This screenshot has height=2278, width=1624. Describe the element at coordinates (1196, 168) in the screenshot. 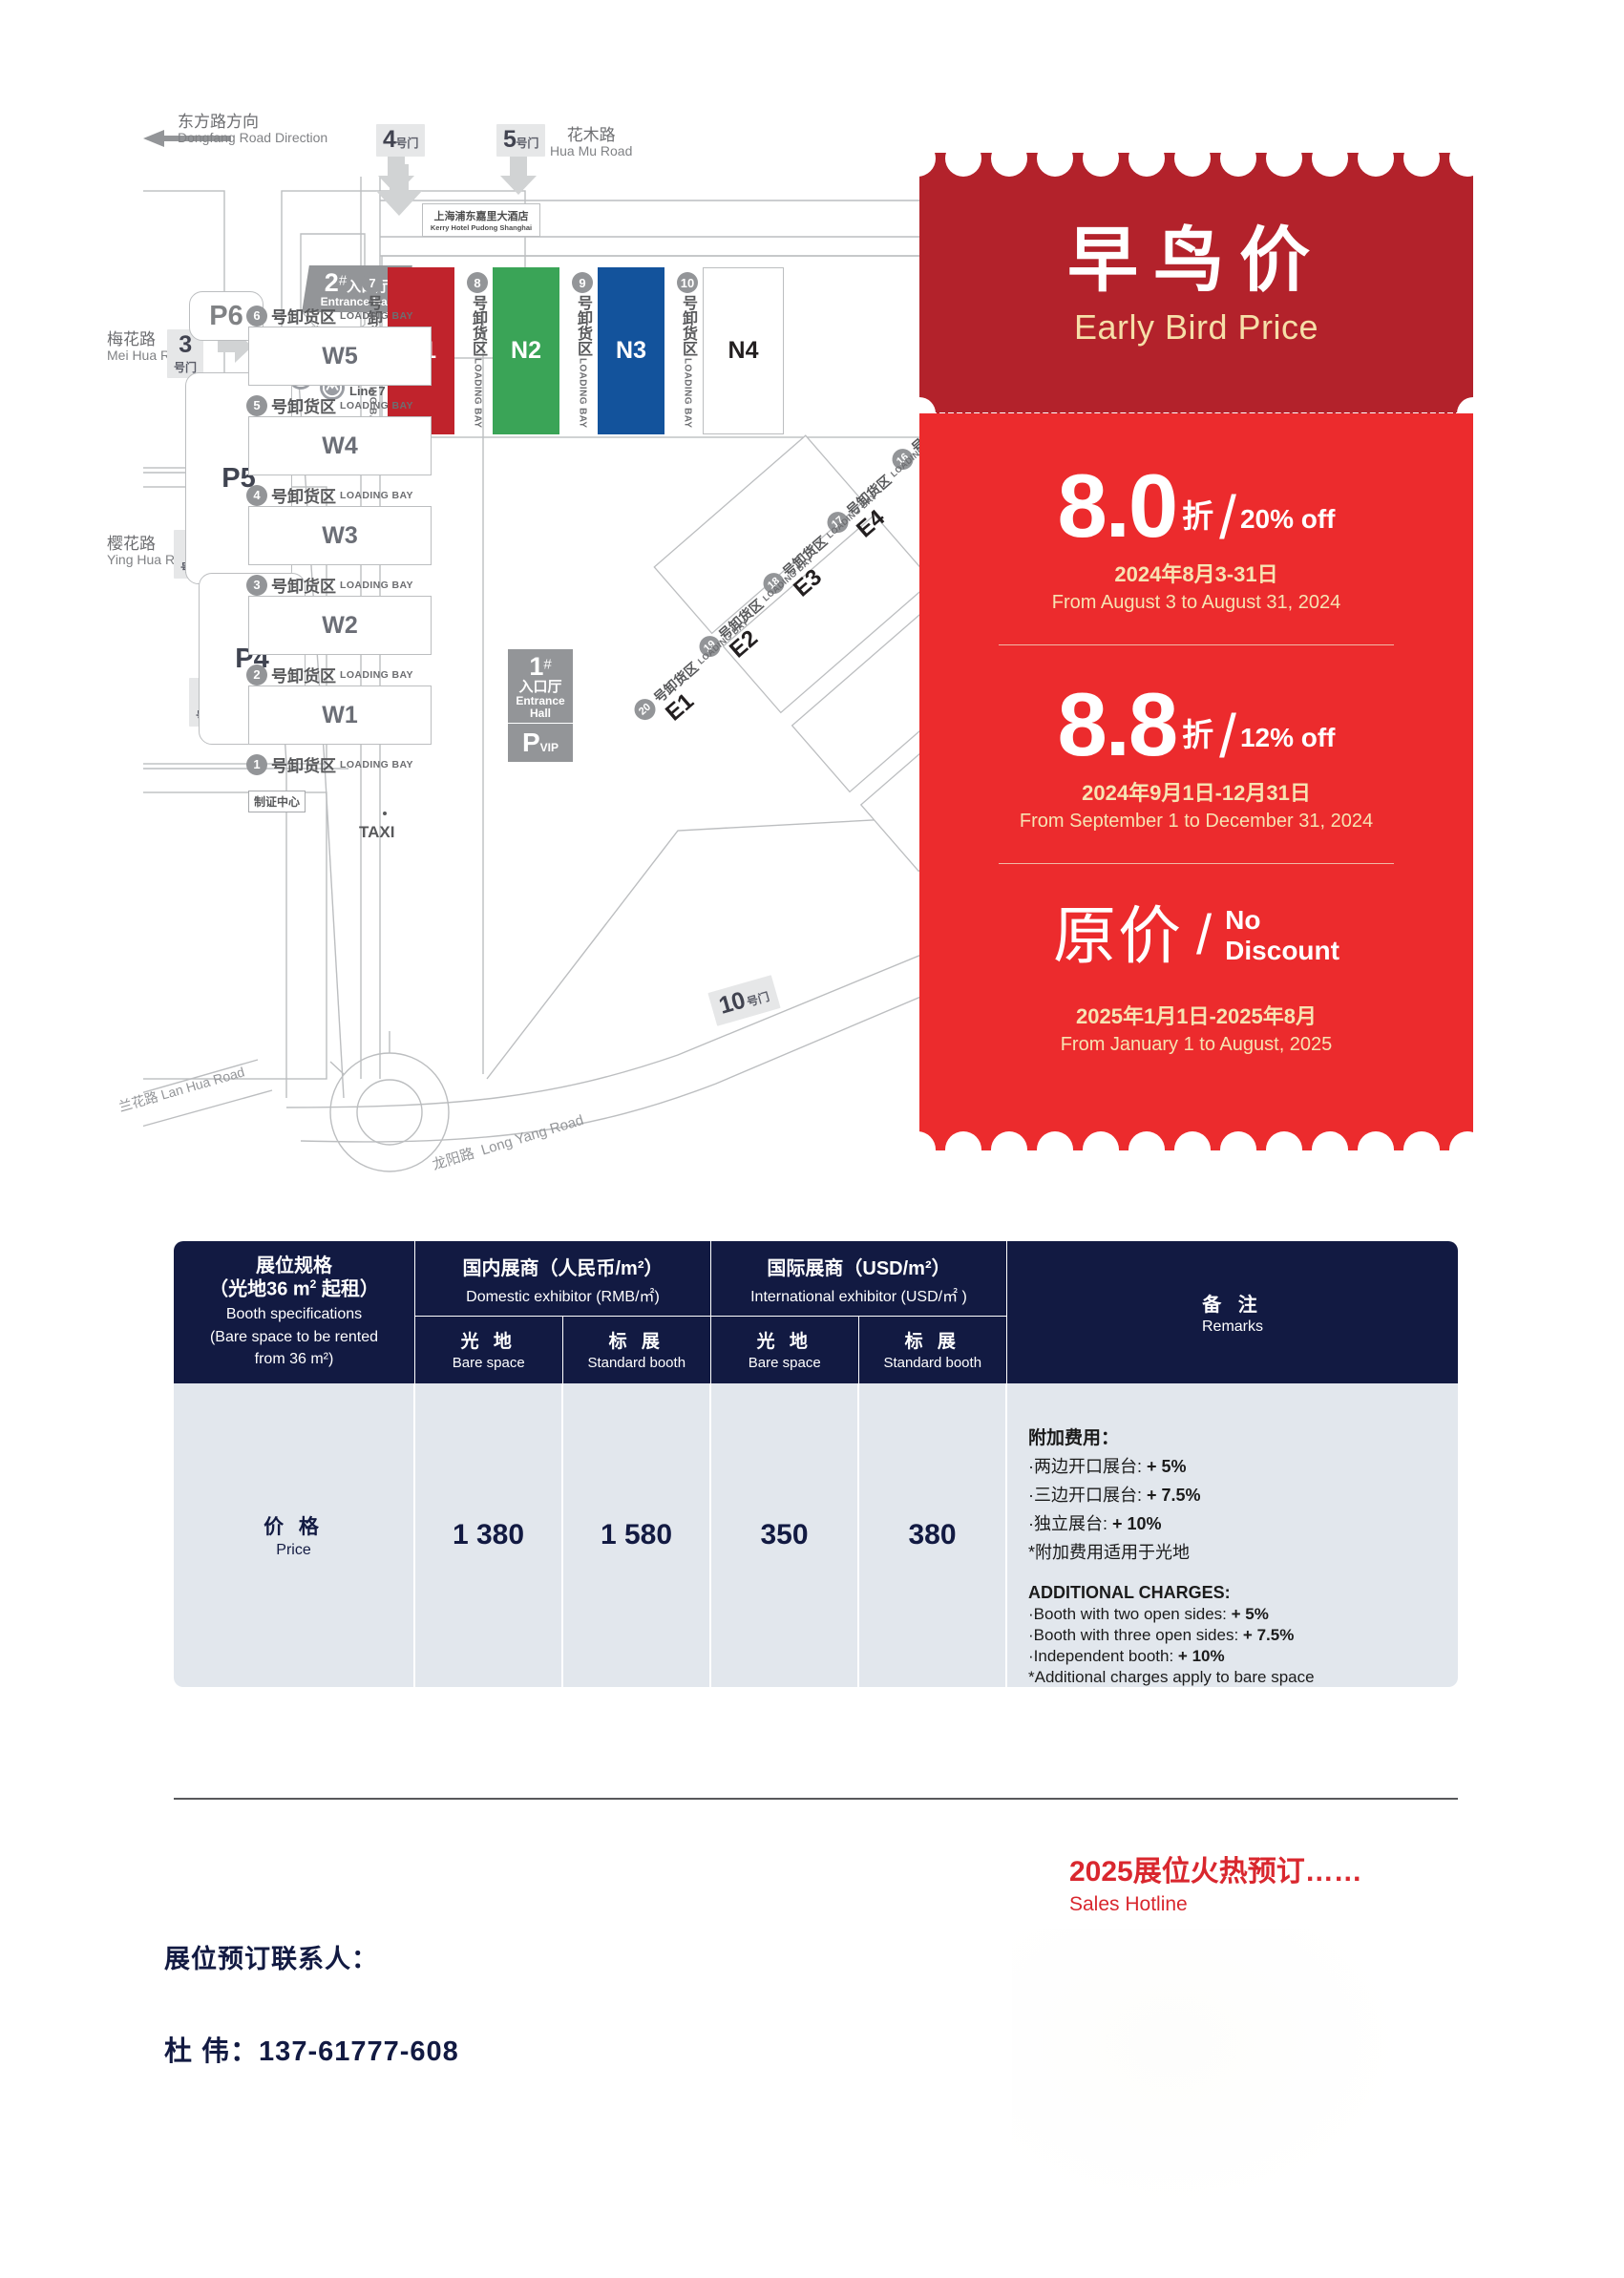

I see `coupon-scallop-top-icon` at that location.